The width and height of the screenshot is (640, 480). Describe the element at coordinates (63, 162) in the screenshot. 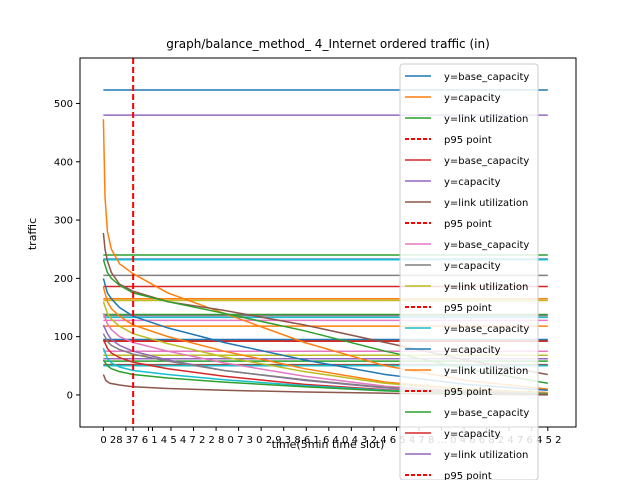

I see `y-tick-label: 400` at that location.